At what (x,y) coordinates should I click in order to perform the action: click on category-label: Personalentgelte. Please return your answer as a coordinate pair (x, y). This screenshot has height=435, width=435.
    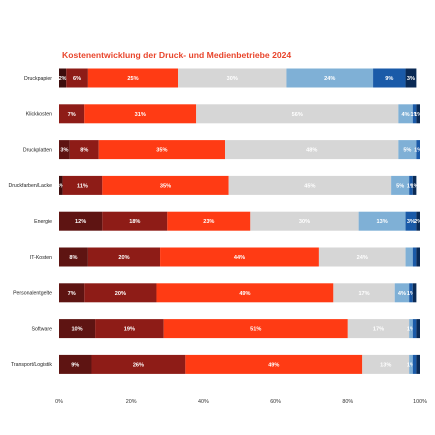
    Looking at the image, I should click on (32, 294).